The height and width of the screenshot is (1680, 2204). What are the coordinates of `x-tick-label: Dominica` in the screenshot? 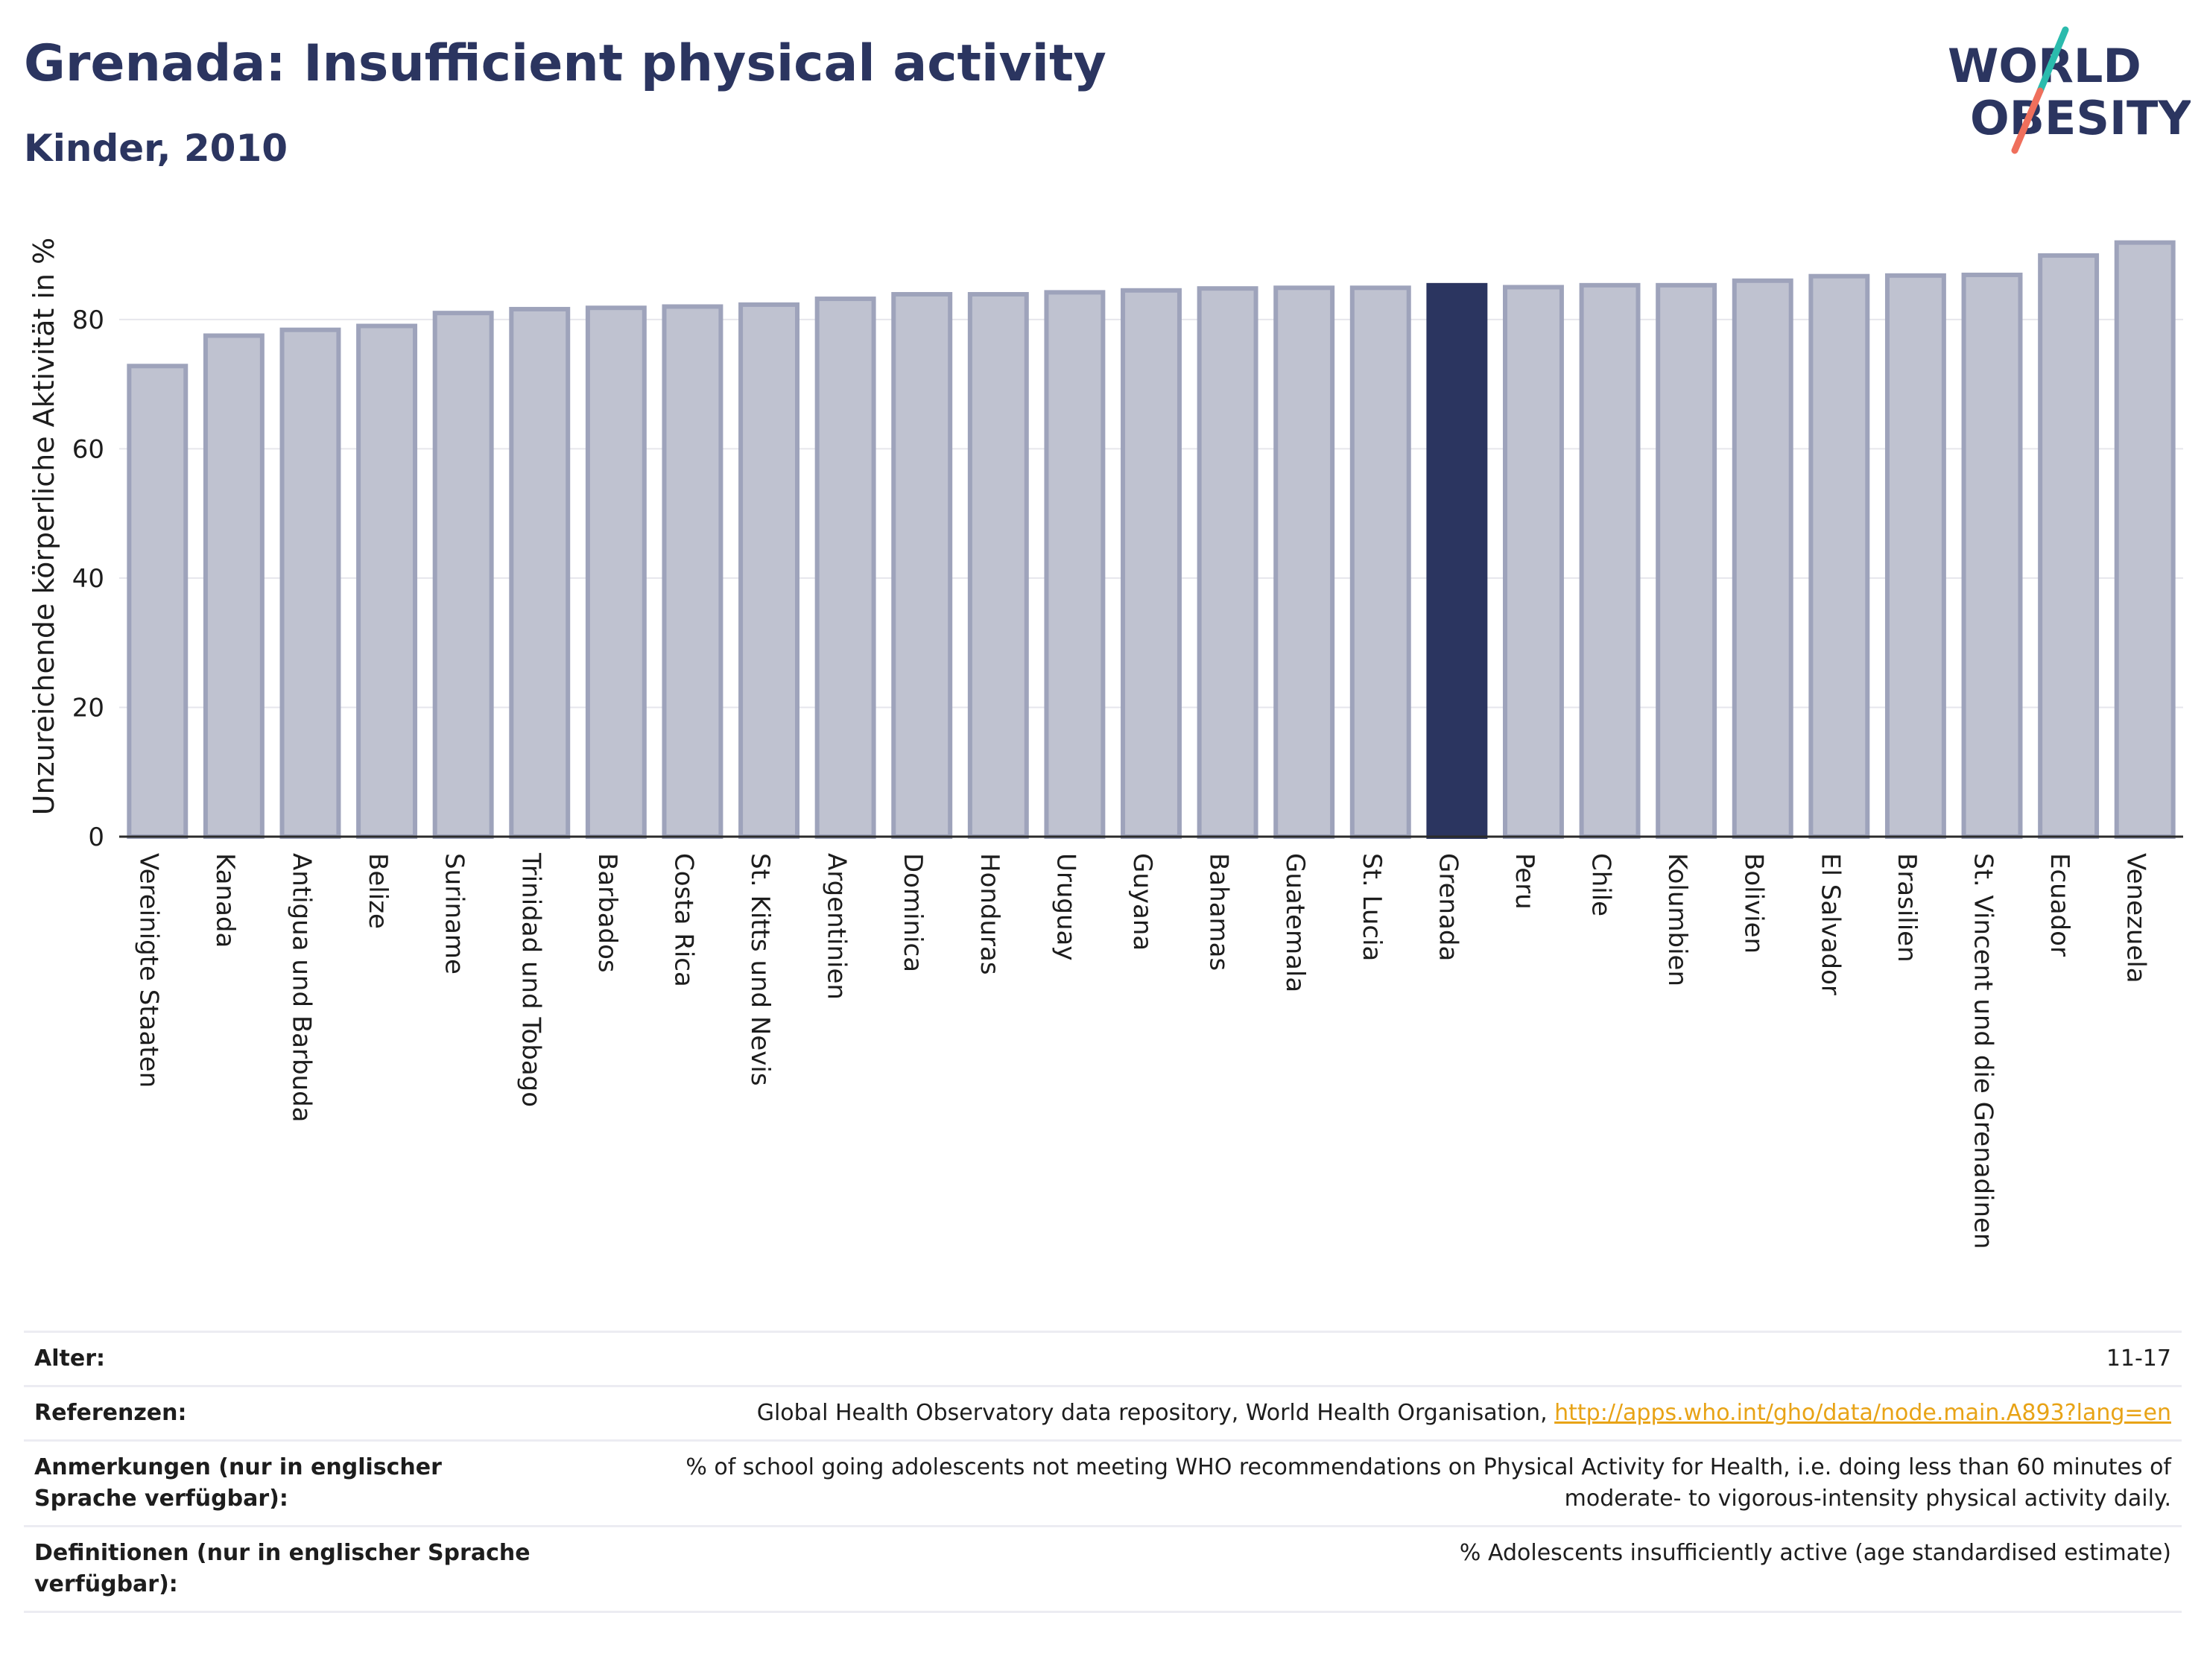 It's located at (913, 912).